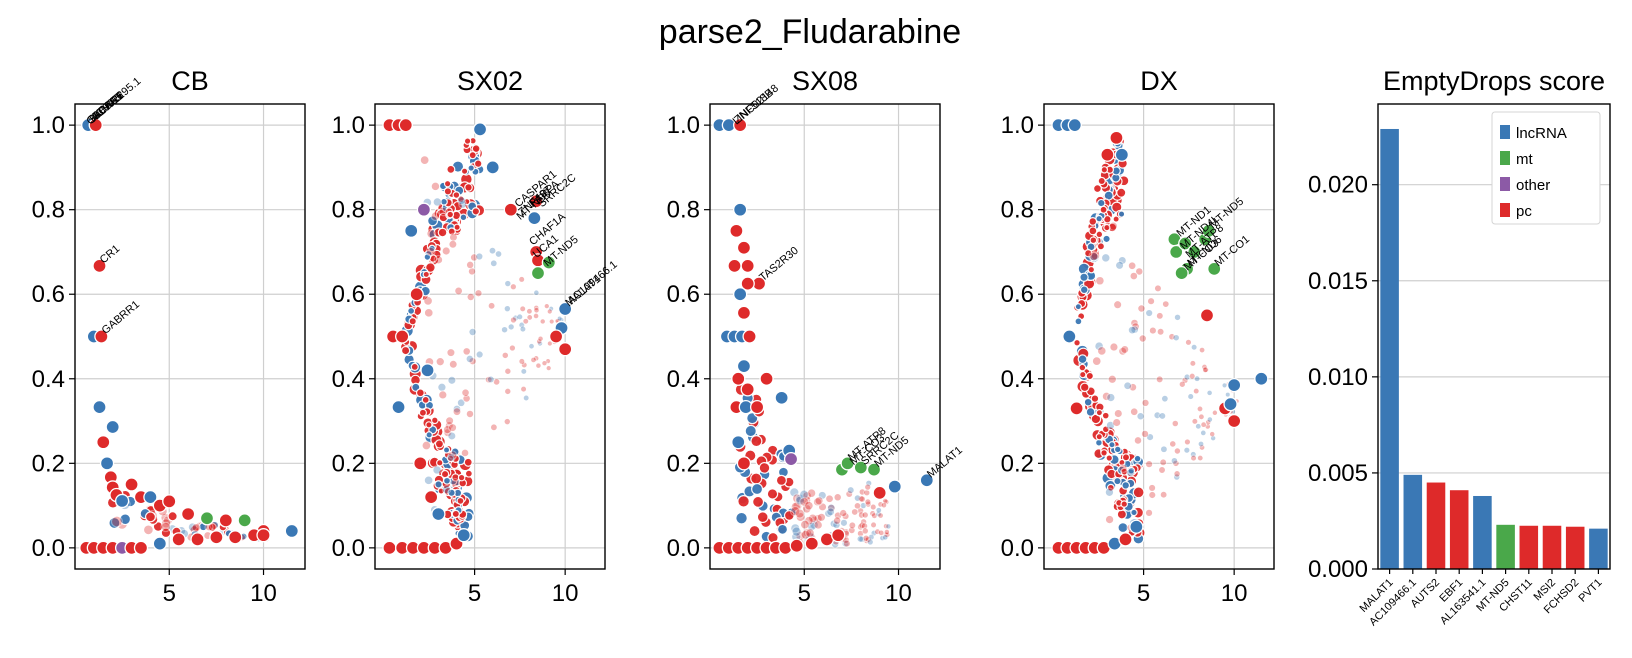 The height and width of the screenshot is (658, 1632). Describe the element at coordinates (1338, 185) in the screenshot. I see `y-tick-label: 0.020` at that location.